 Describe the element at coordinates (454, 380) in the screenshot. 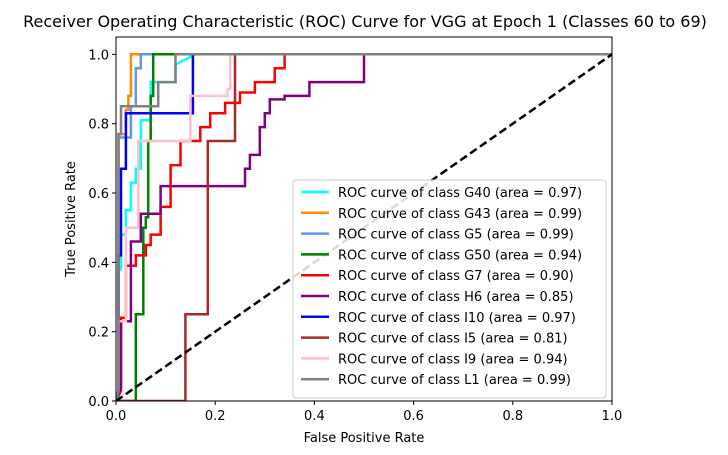

I see `legend-entry: ROC curve of class L1 (area = 0.99)` at that location.